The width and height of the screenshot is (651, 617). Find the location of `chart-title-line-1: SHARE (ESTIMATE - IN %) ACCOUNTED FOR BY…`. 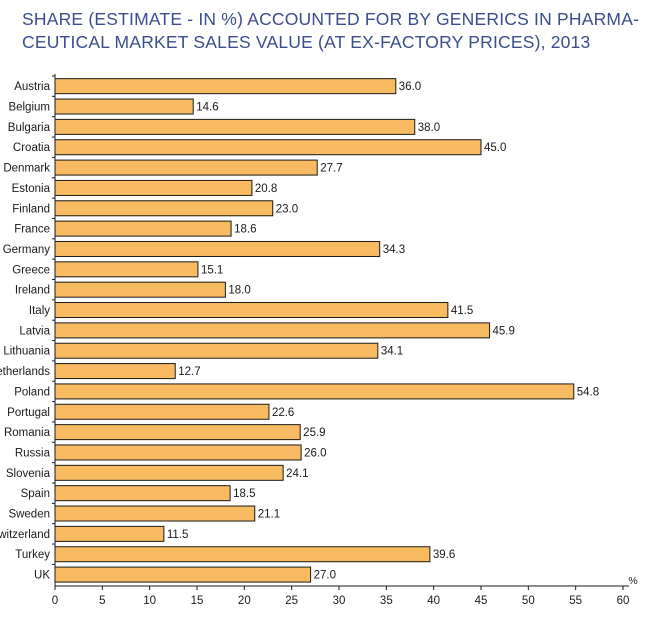

chart-title-line-1: SHARE (ESTIMATE - IN %) ACCOUNTED FOR BY… is located at coordinates (331, 19).